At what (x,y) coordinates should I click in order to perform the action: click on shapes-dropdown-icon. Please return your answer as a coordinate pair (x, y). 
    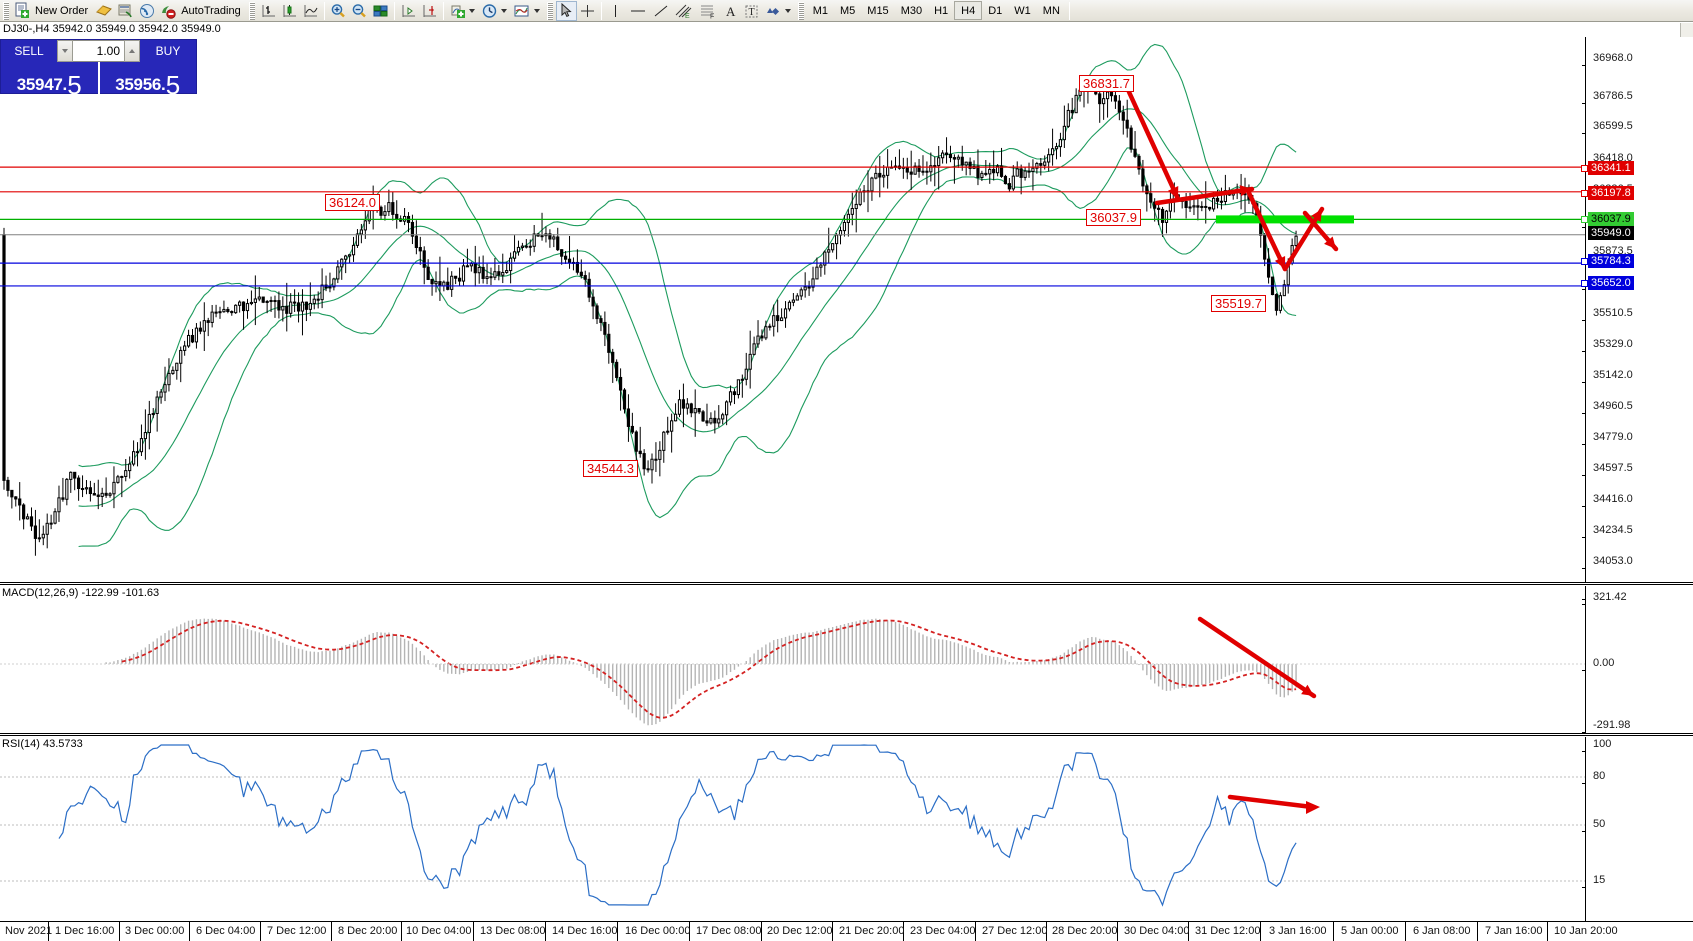
    Looking at the image, I should click on (787, 10).